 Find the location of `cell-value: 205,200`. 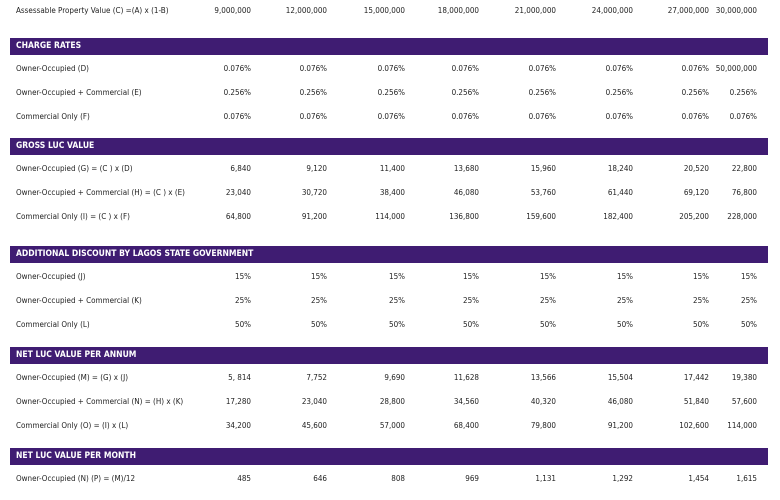

cell-value: 205,200 is located at coordinates (694, 216).